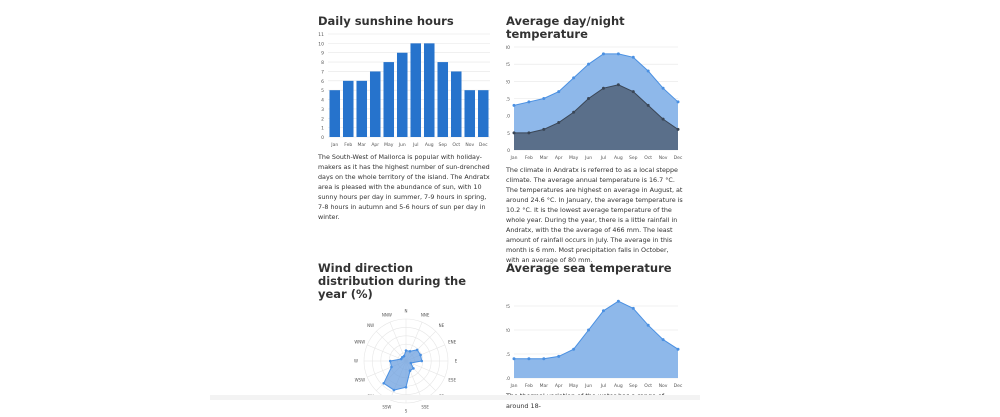  I want to click on bar-jul, so click(416, 90).